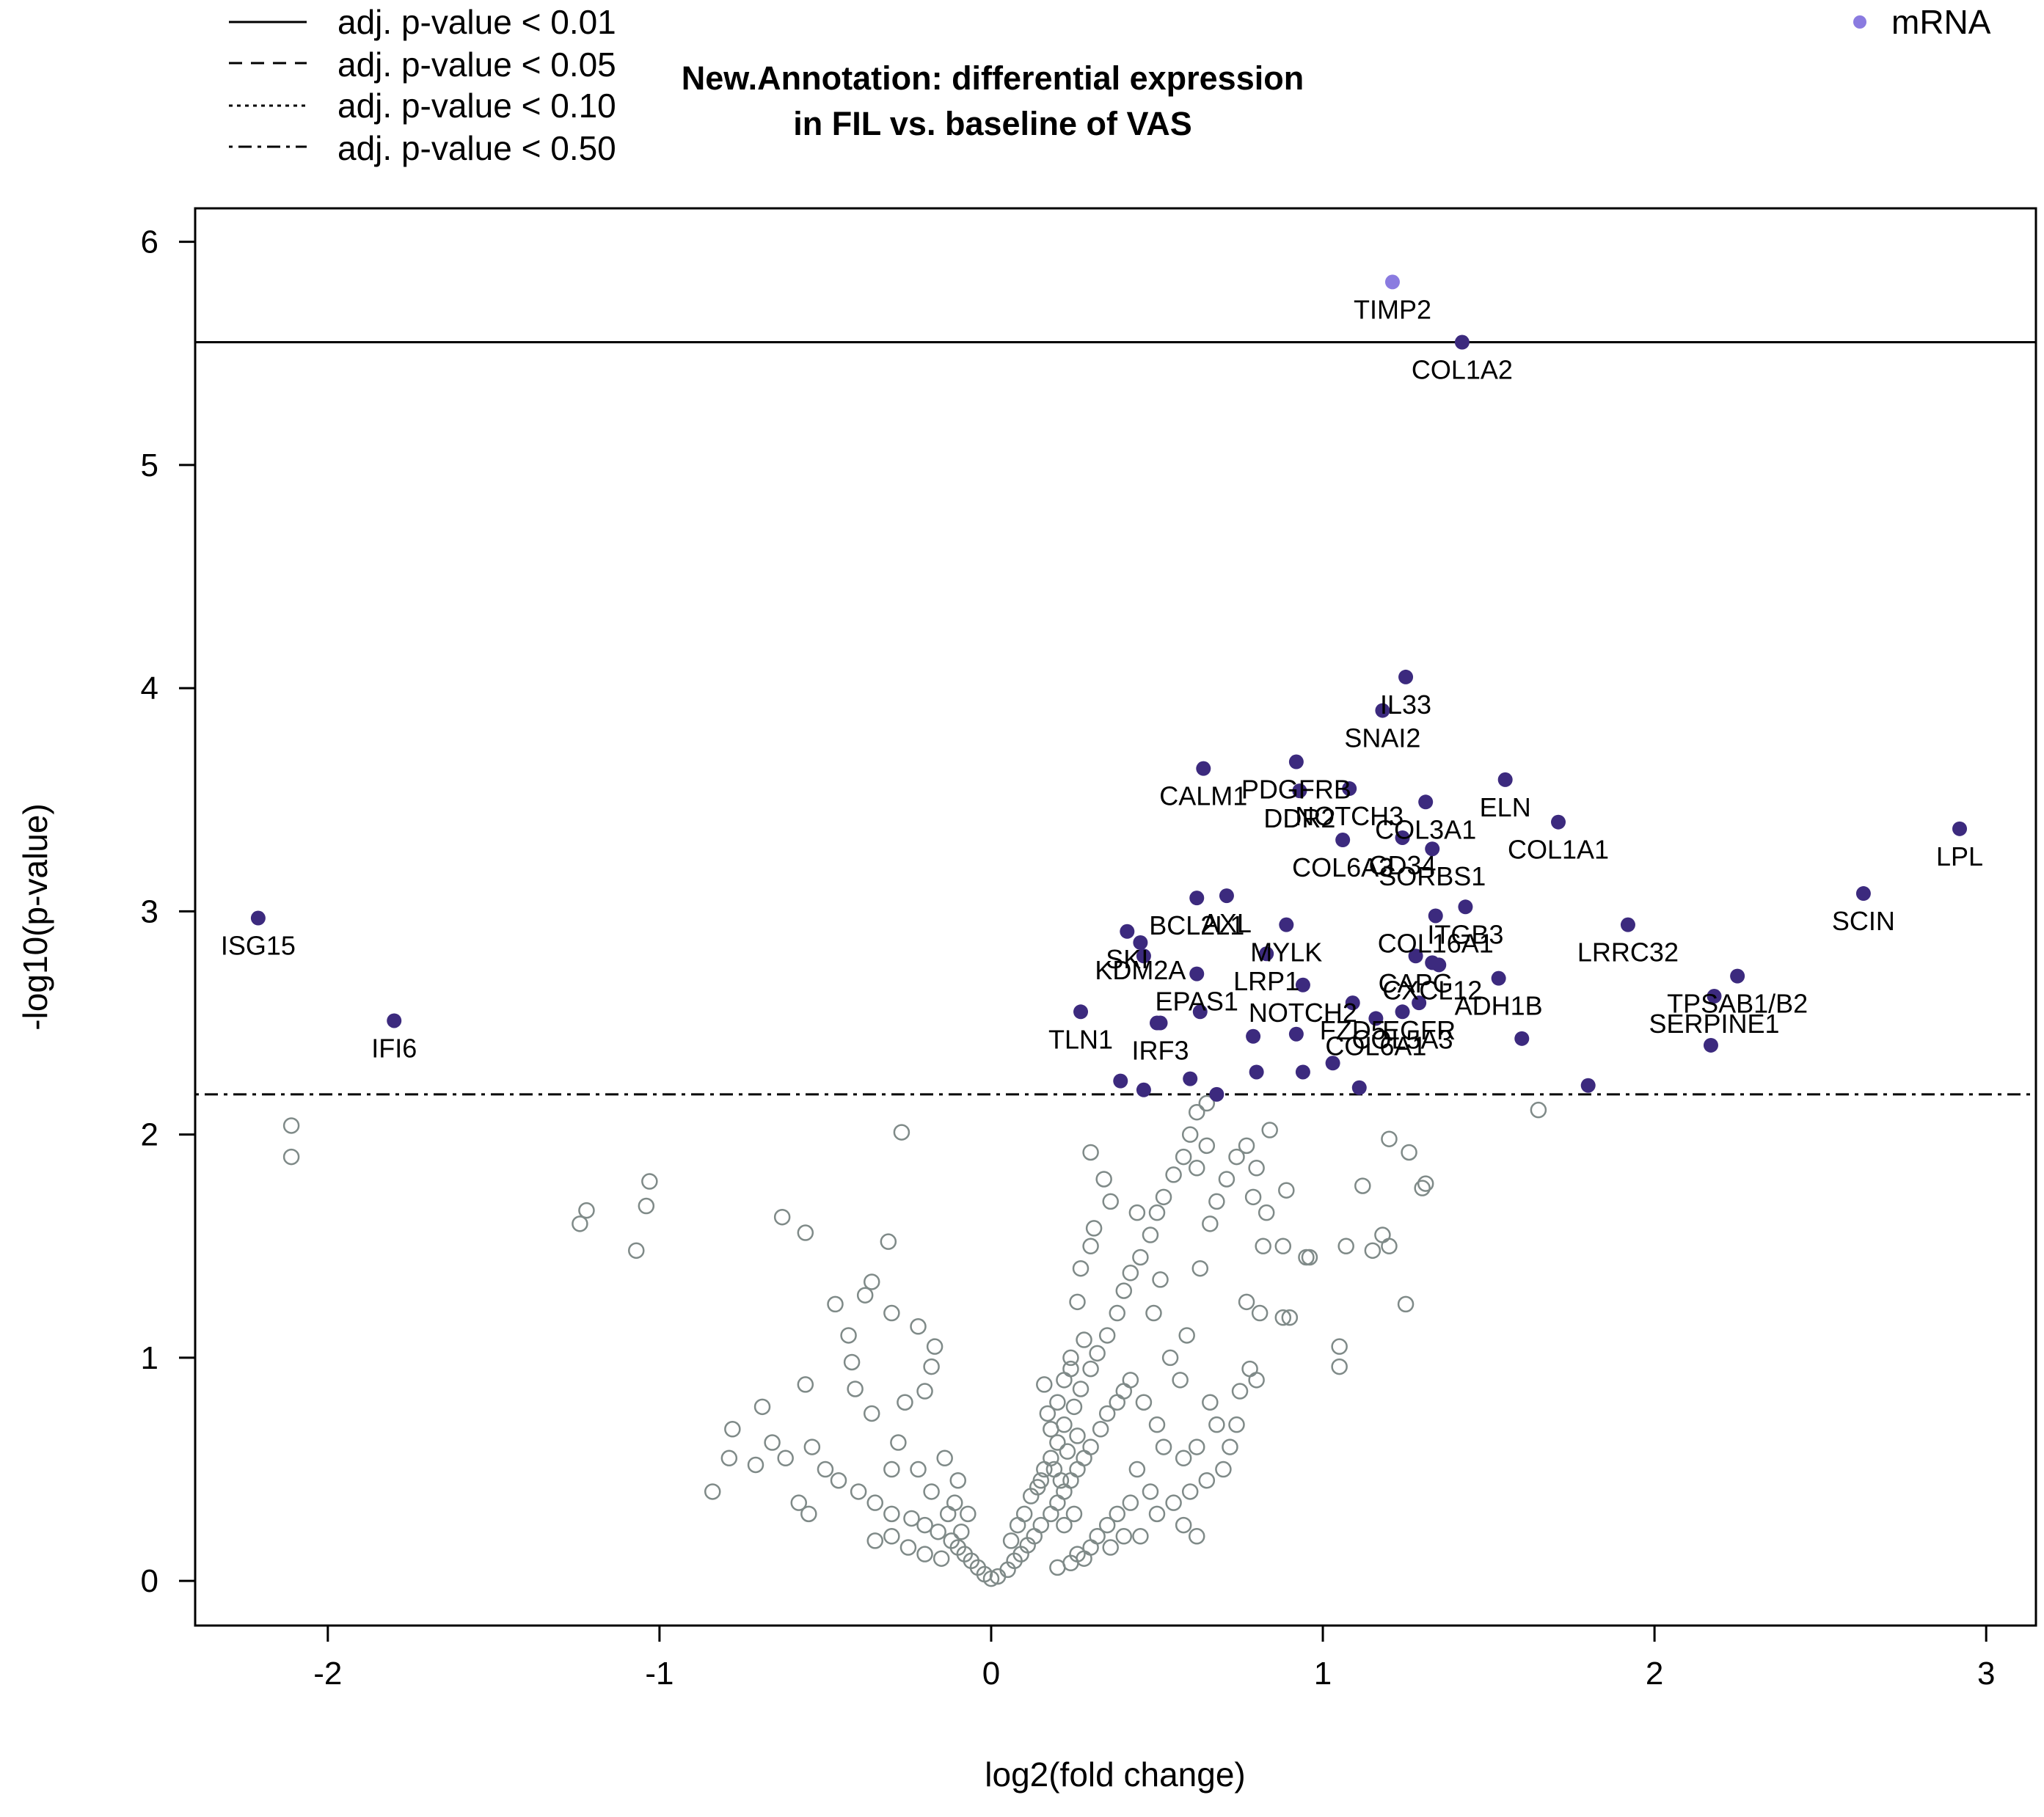 This screenshot has height=1817, width=2044. Describe the element at coordinates (1299, 818) in the screenshot. I see `gene-label: DDR2` at that location.